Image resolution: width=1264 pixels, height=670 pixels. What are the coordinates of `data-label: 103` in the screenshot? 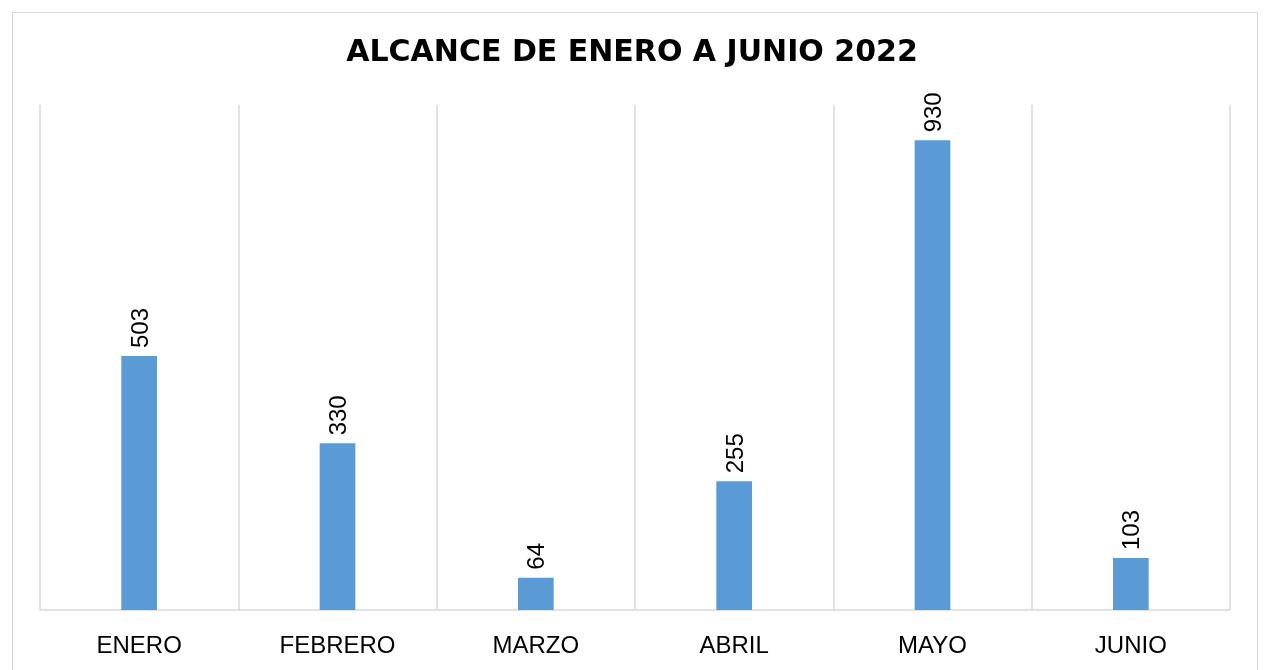 It's located at (1131, 529).